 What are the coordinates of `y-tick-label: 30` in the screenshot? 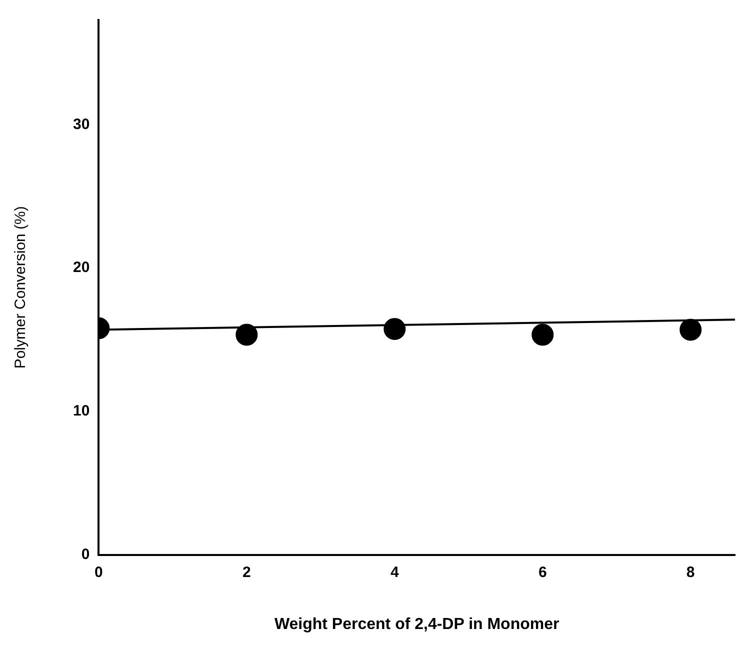 It's located at (81, 124).